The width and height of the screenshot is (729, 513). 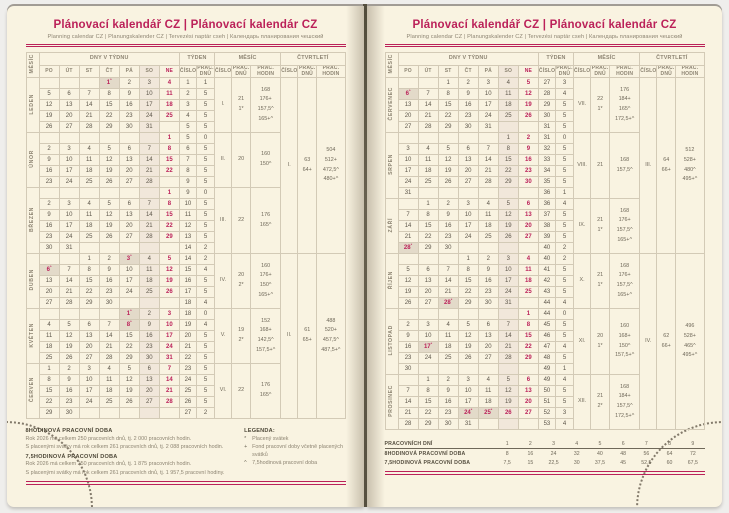 I want to click on day-cell: 5, so click(x=508, y=204).